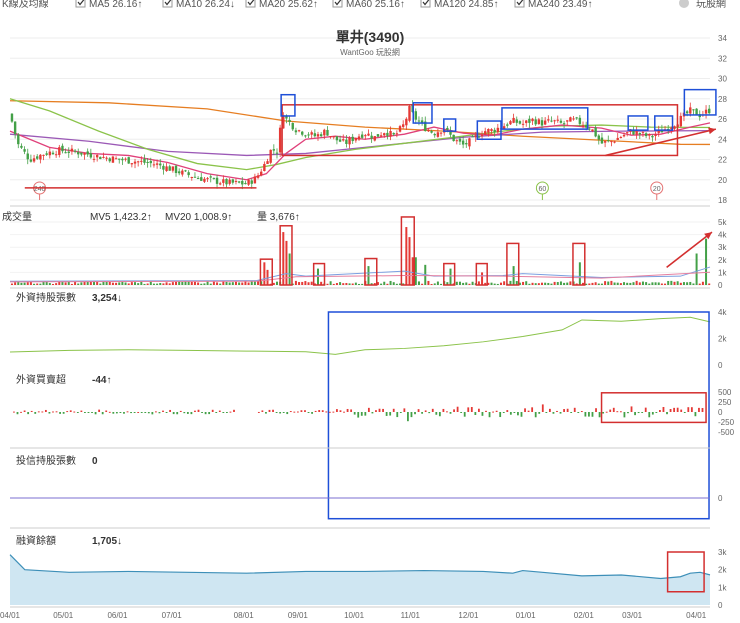 This screenshot has width=740, height=623. What do you see at coordinates (712, 131) in the screenshot?
I see `price-arrow-head` at bounding box center [712, 131].